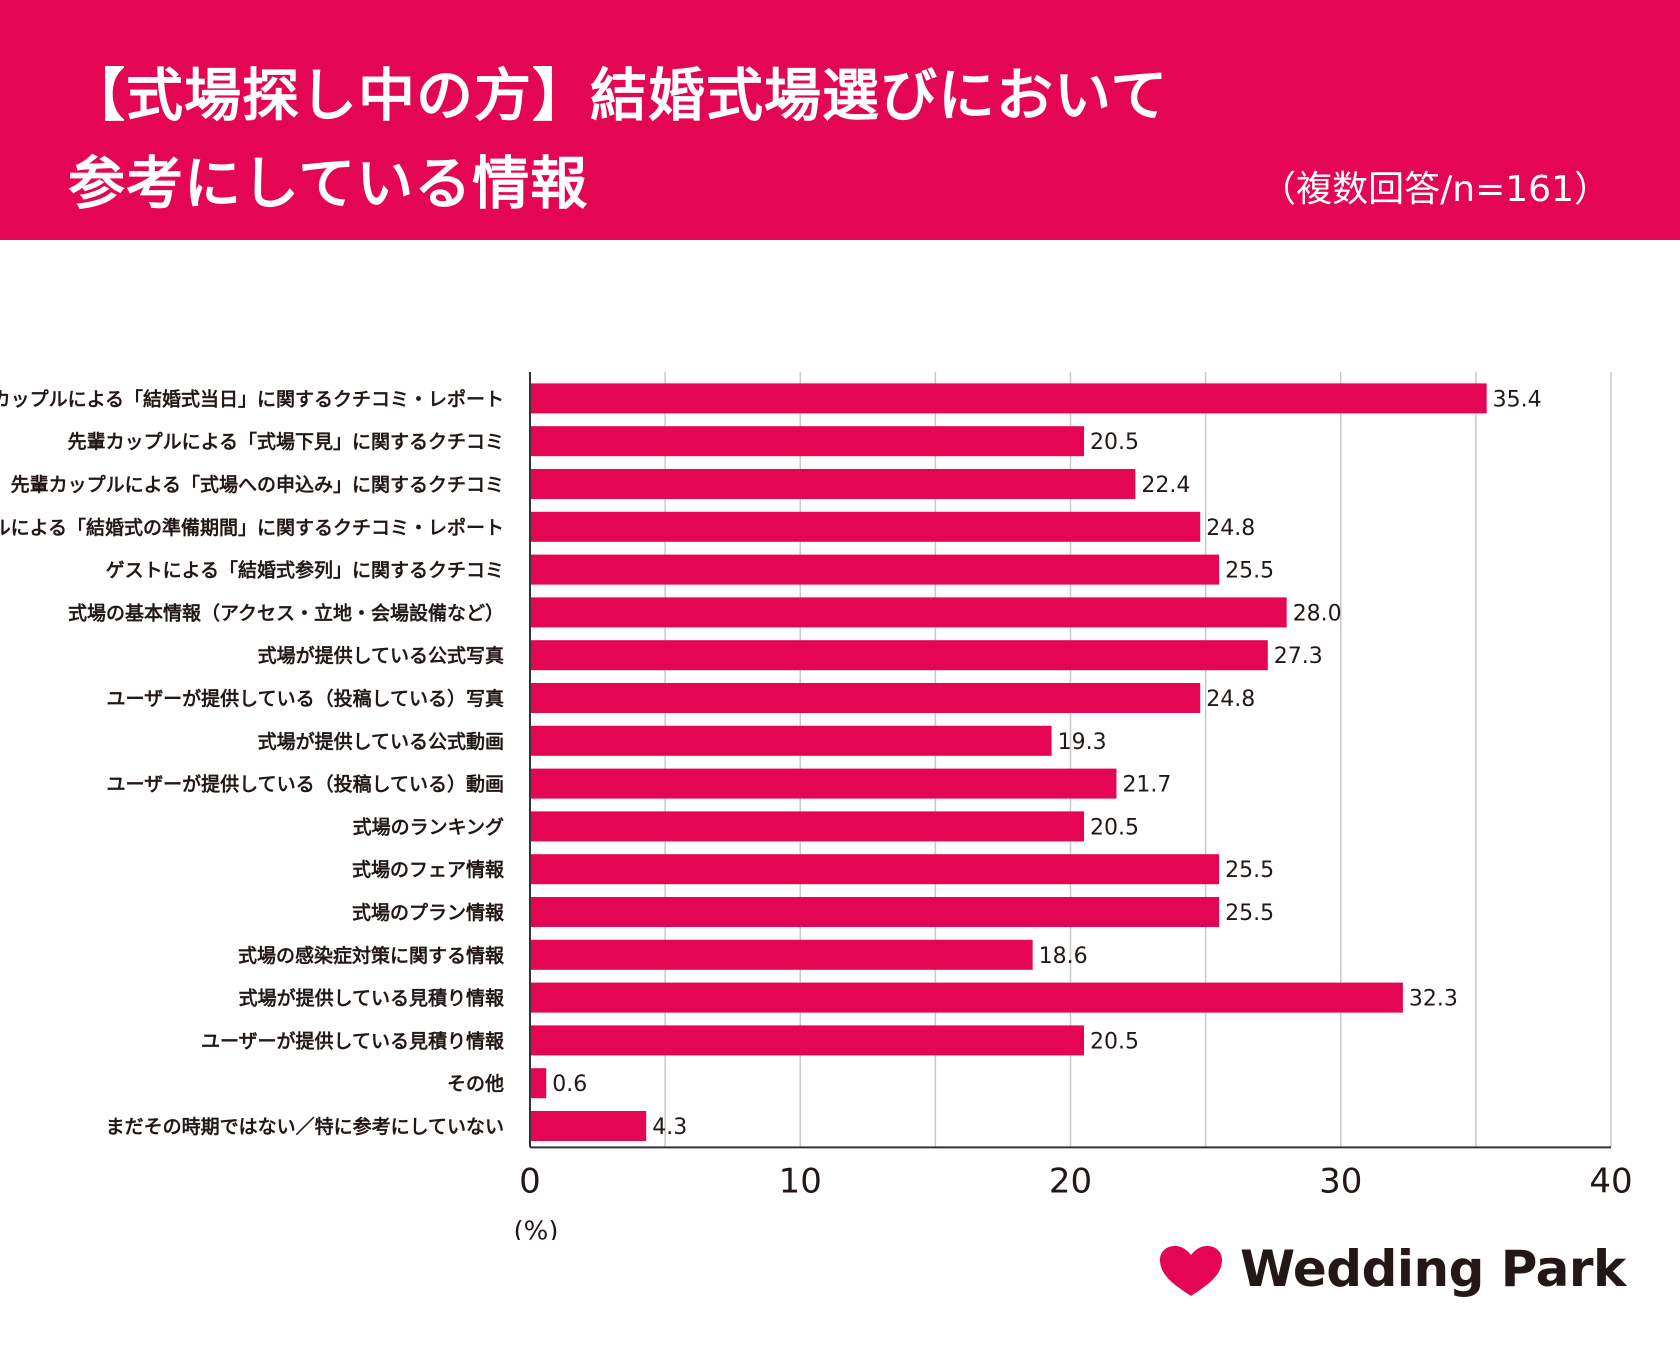  Describe the element at coordinates (372, 998) in the screenshot. I see `category-label: 式場が提供している見積り情報` at that location.